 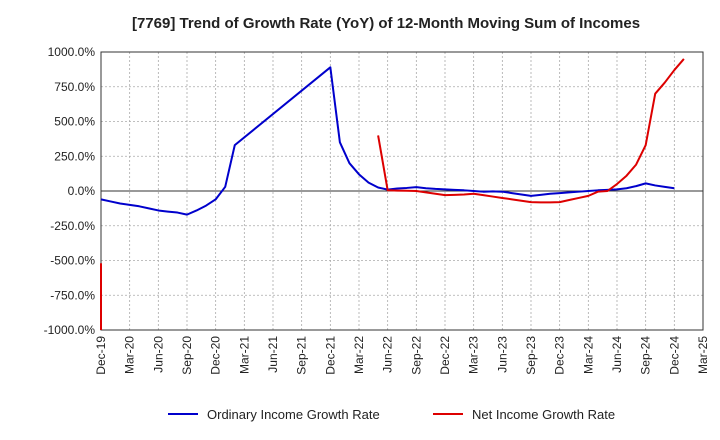 What do you see at coordinates (70, 330) in the screenshot?
I see `y-tick-label: -1000.0%` at bounding box center [70, 330].